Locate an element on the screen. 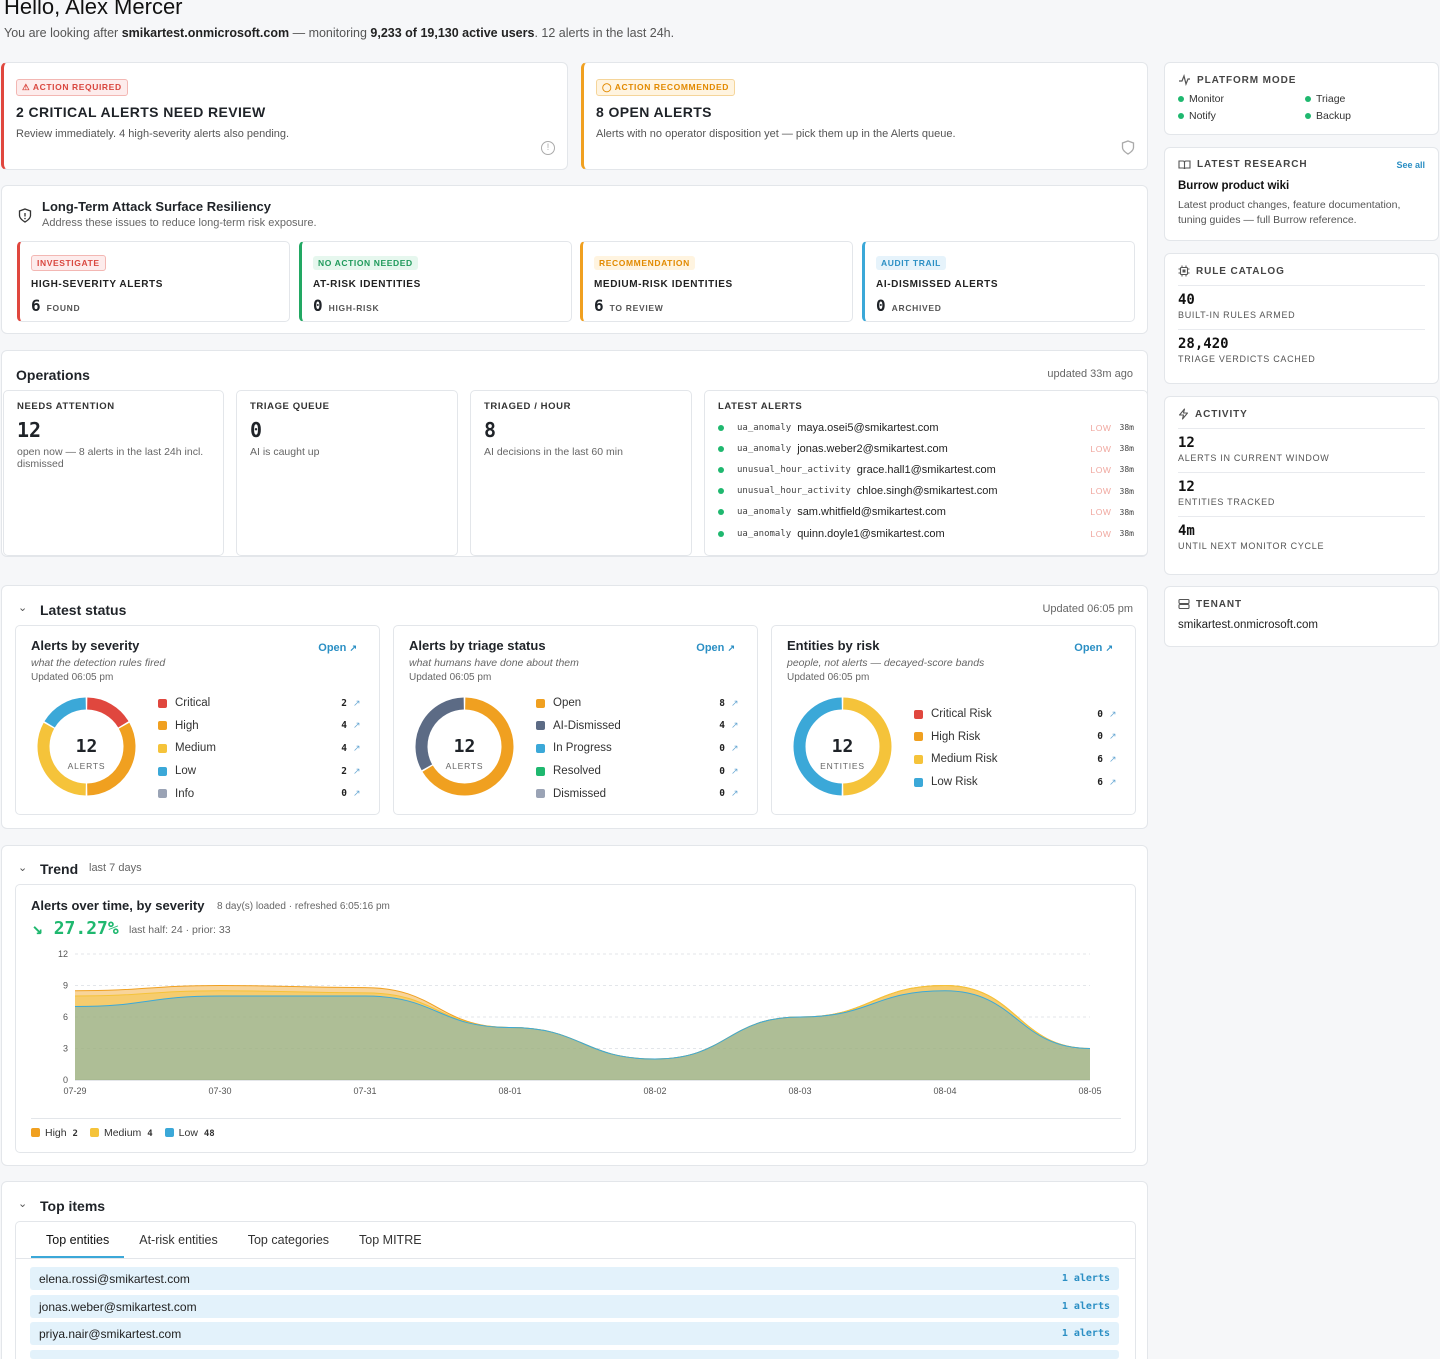  mode-notify: Notify is located at coordinates (1241, 116).